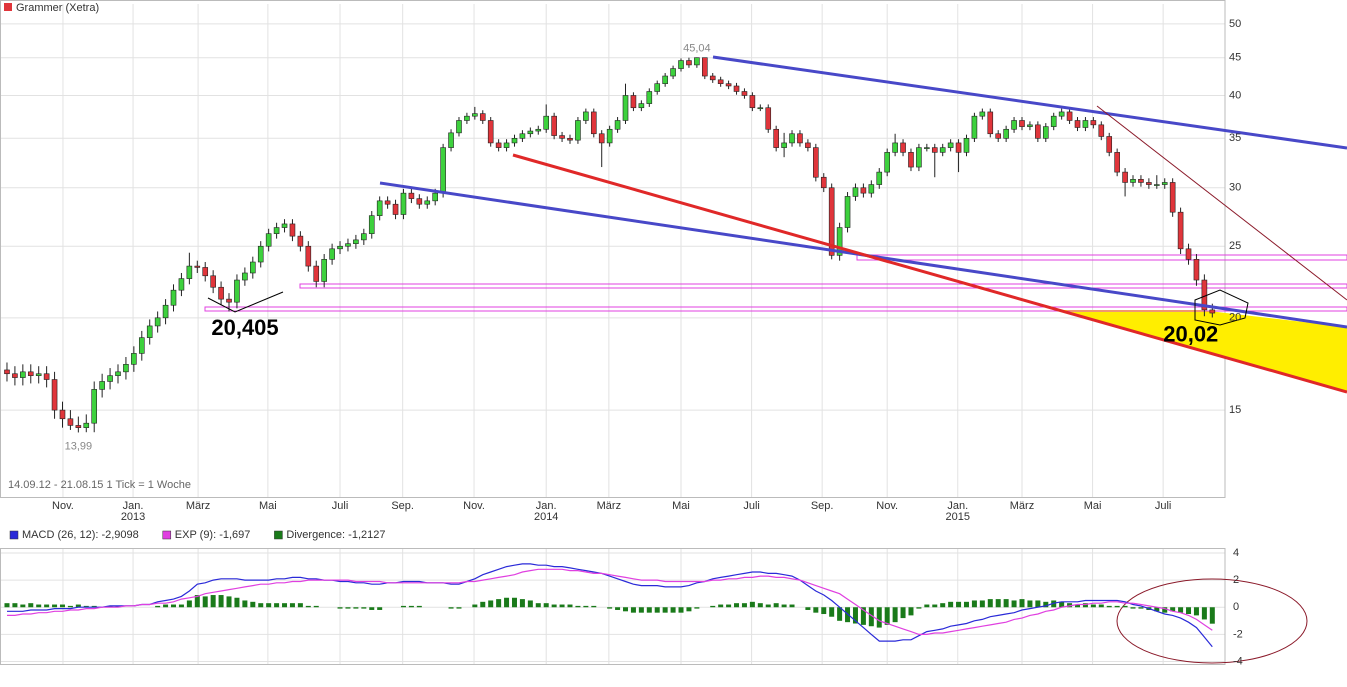  I want to click on year-label: 2013, so click(133, 517).